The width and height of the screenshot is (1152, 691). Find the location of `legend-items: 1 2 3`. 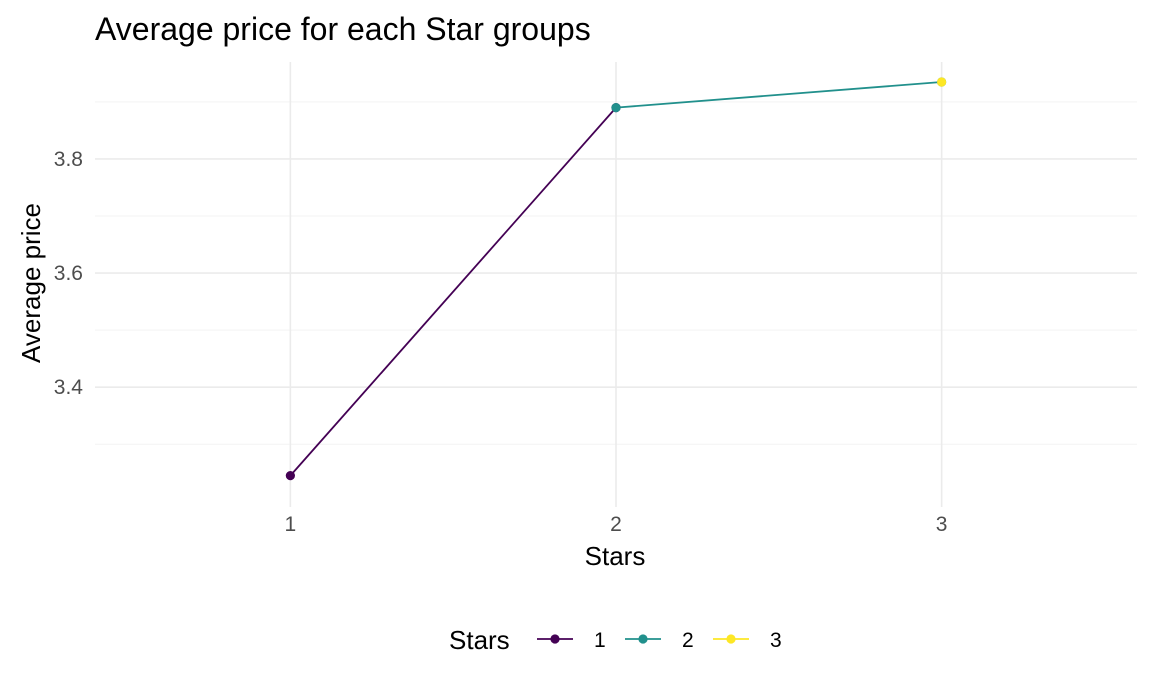

legend-items: 1 2 3 is located at coordinates (659, 640).